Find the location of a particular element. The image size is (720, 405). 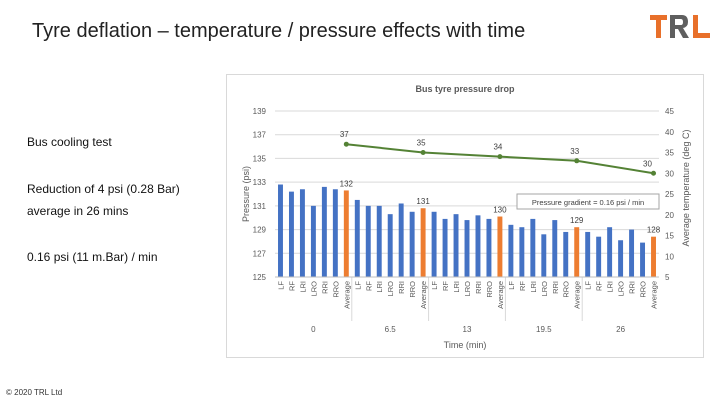

x-group-label: 6.5 is located at coordinates (391, 329).